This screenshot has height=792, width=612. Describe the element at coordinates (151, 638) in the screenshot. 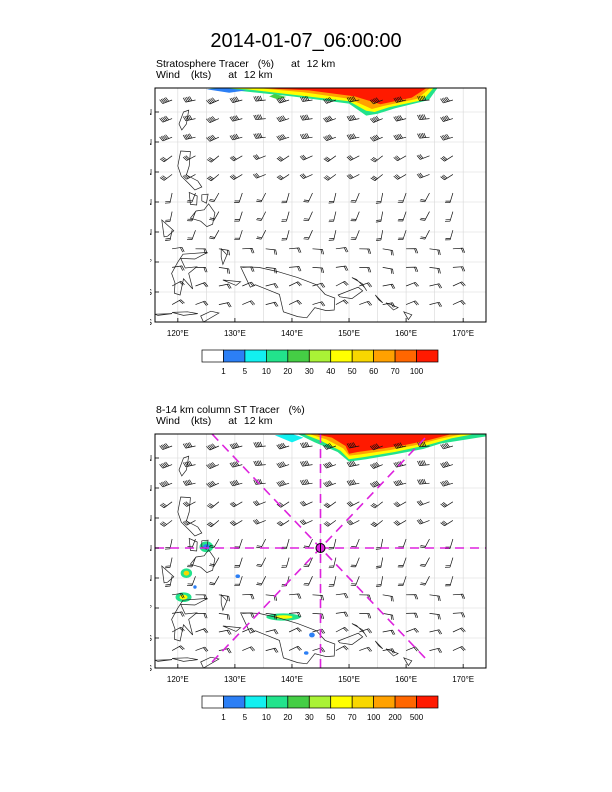

I see `y-tick-label: 5°S` at that location.